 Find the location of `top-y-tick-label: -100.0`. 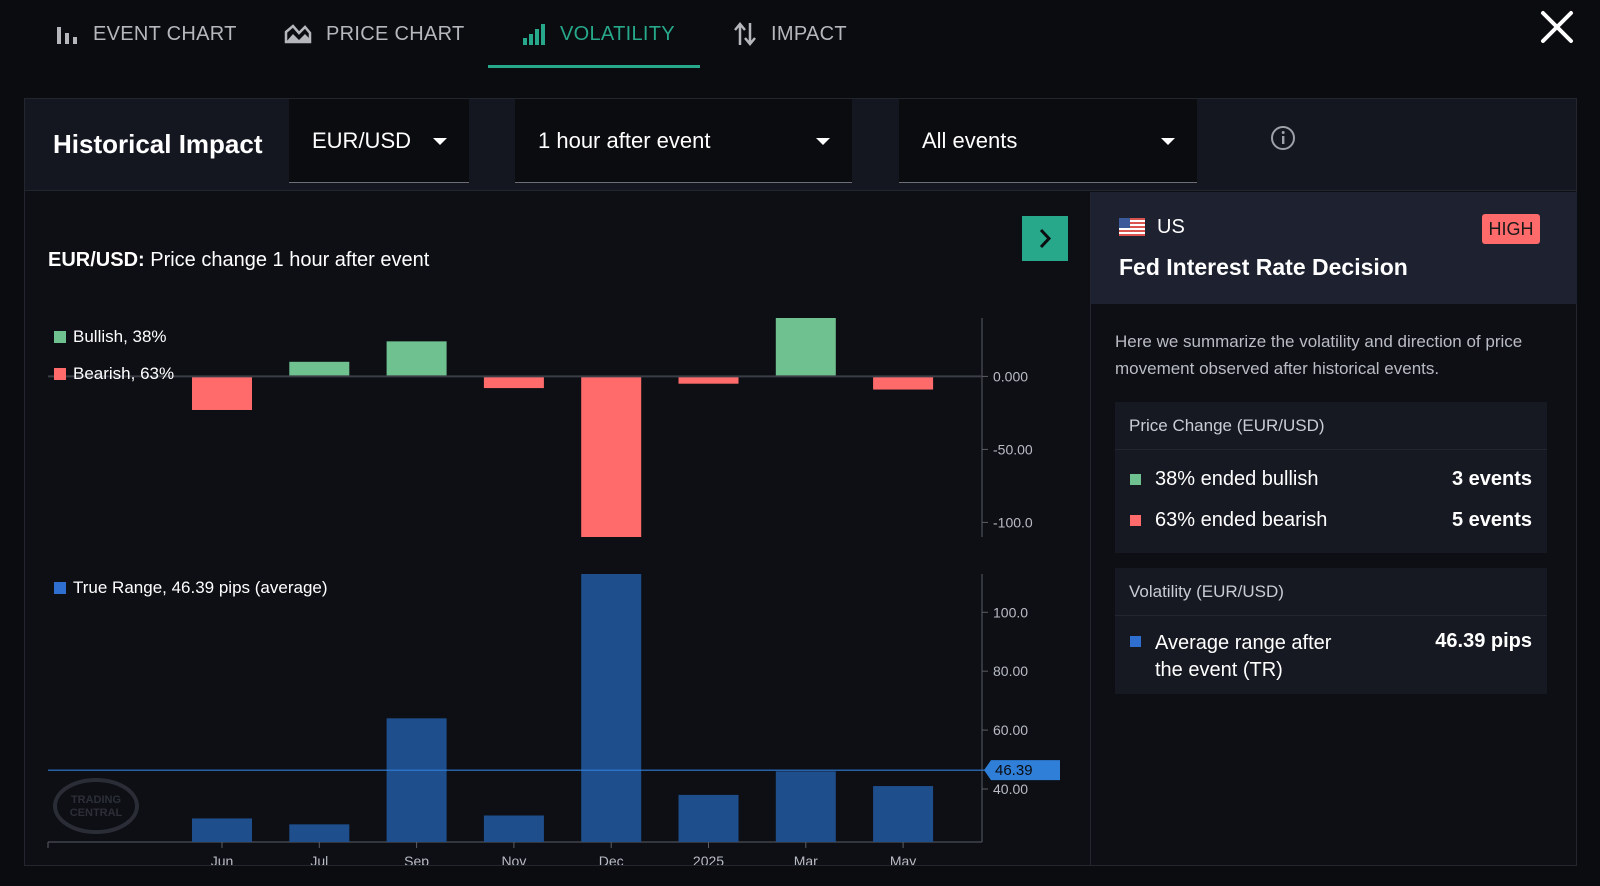

top-y-tick-label: -100.0 is located at coordinates (1013, 522).